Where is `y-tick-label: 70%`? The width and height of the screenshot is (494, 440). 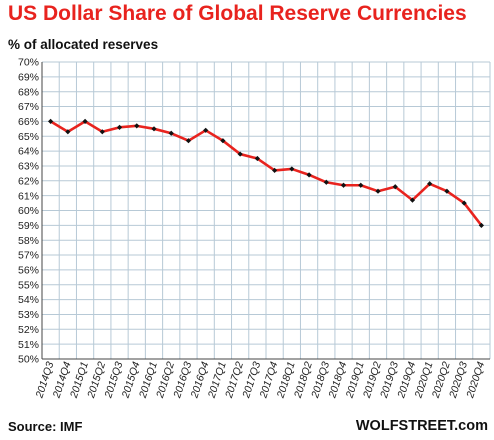 y-tick-label: 70% is located at coordinates (28, 63).